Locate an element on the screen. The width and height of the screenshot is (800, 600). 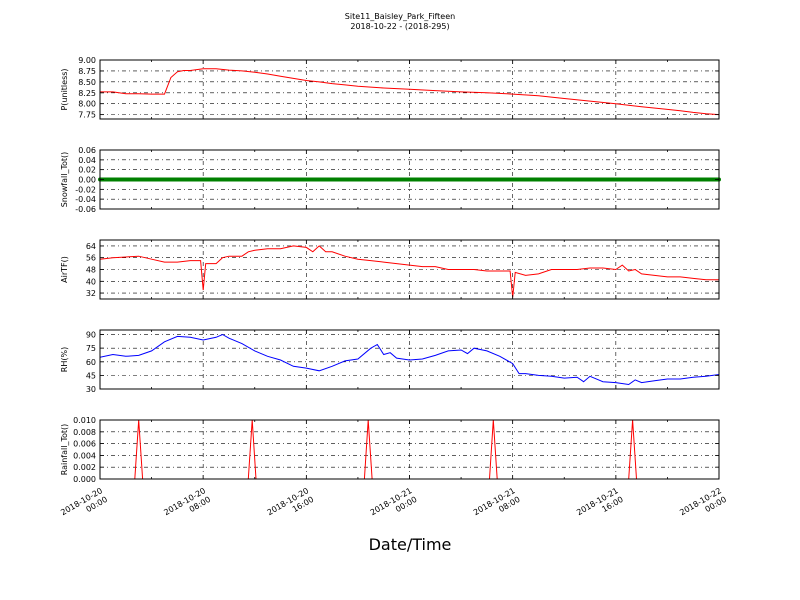
y-tick-label: 0.008 is located at coordinates (84, 432).